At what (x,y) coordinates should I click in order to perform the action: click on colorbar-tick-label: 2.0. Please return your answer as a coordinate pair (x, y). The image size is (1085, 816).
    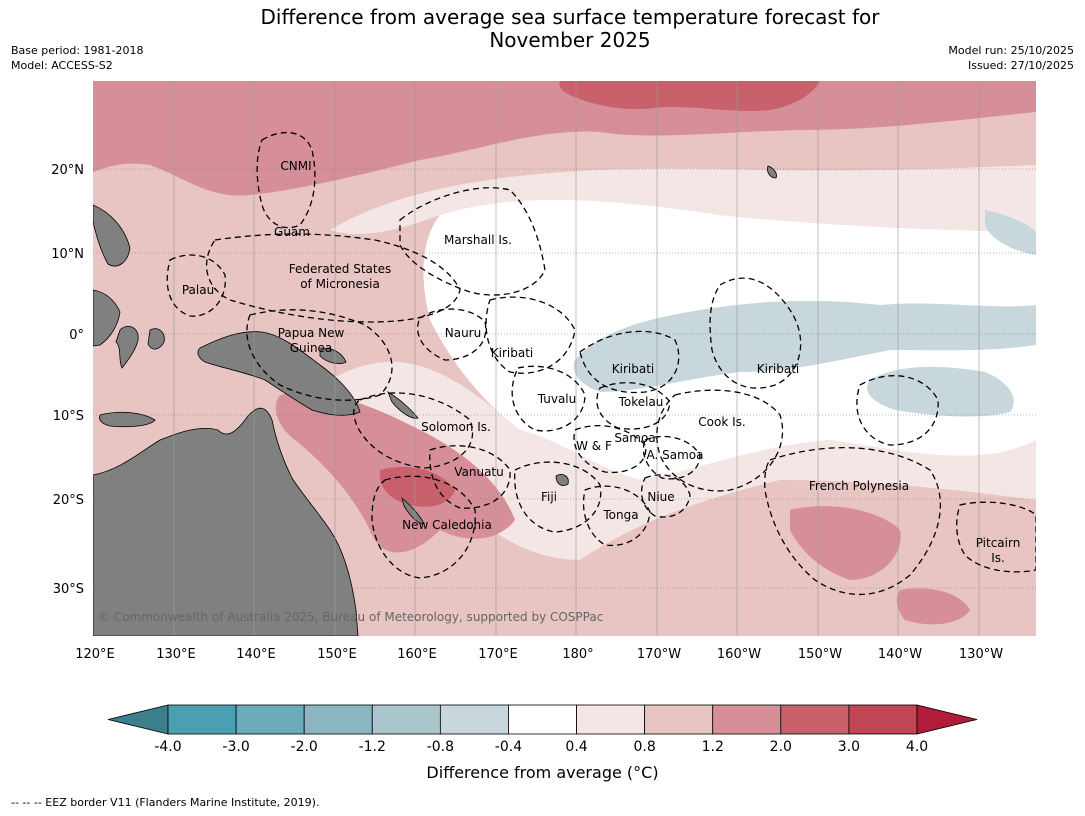
    Looking at the image, I should click on (781, 747).